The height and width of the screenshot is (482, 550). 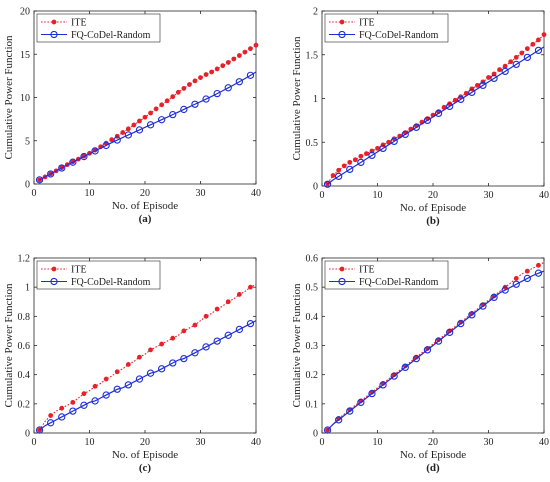 I want to click on series-ite, so click(x=147, y=358).